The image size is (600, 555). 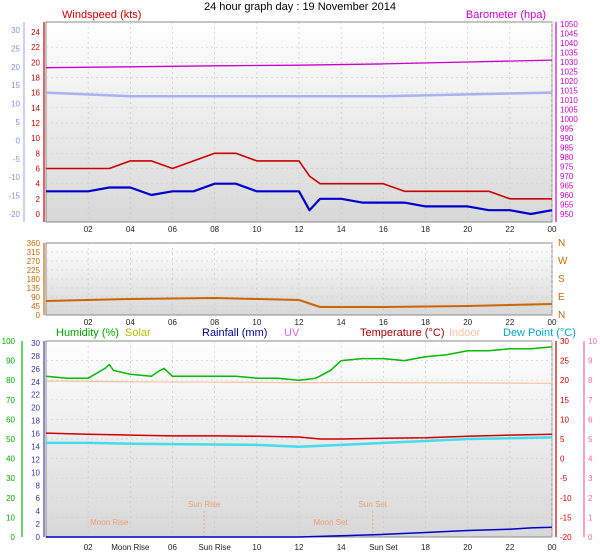 I want to click on wind-chill-tick: -5, so click(x=17, y=159).